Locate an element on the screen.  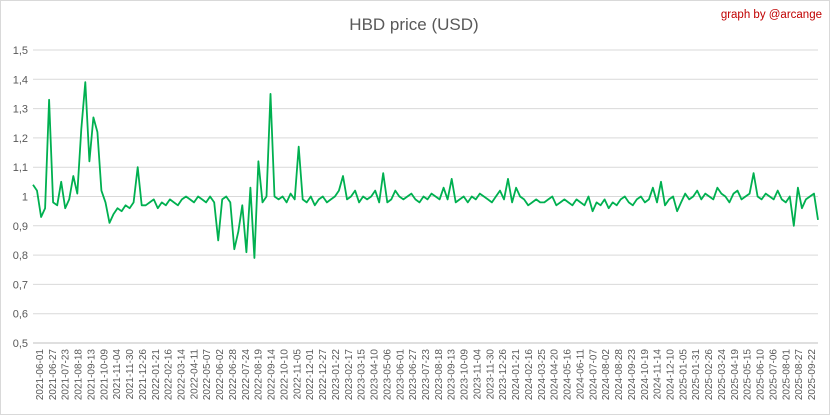
x-tick-label: 2023-10-09 is located at coordinates (465, 375).